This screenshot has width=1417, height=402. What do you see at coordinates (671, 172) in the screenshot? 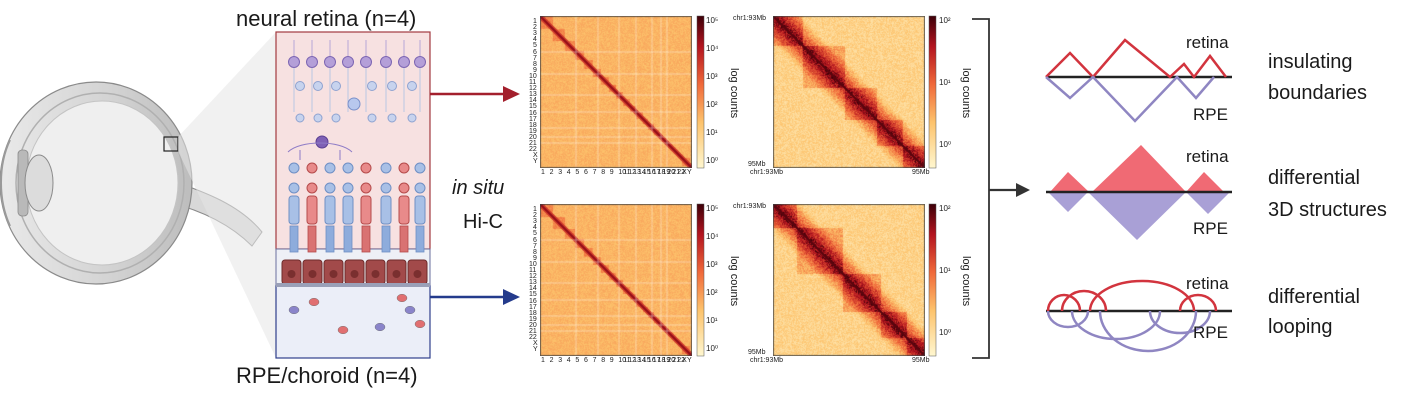
I see `genome-x-tick-retina: 20` at bounding box center [671, 172].